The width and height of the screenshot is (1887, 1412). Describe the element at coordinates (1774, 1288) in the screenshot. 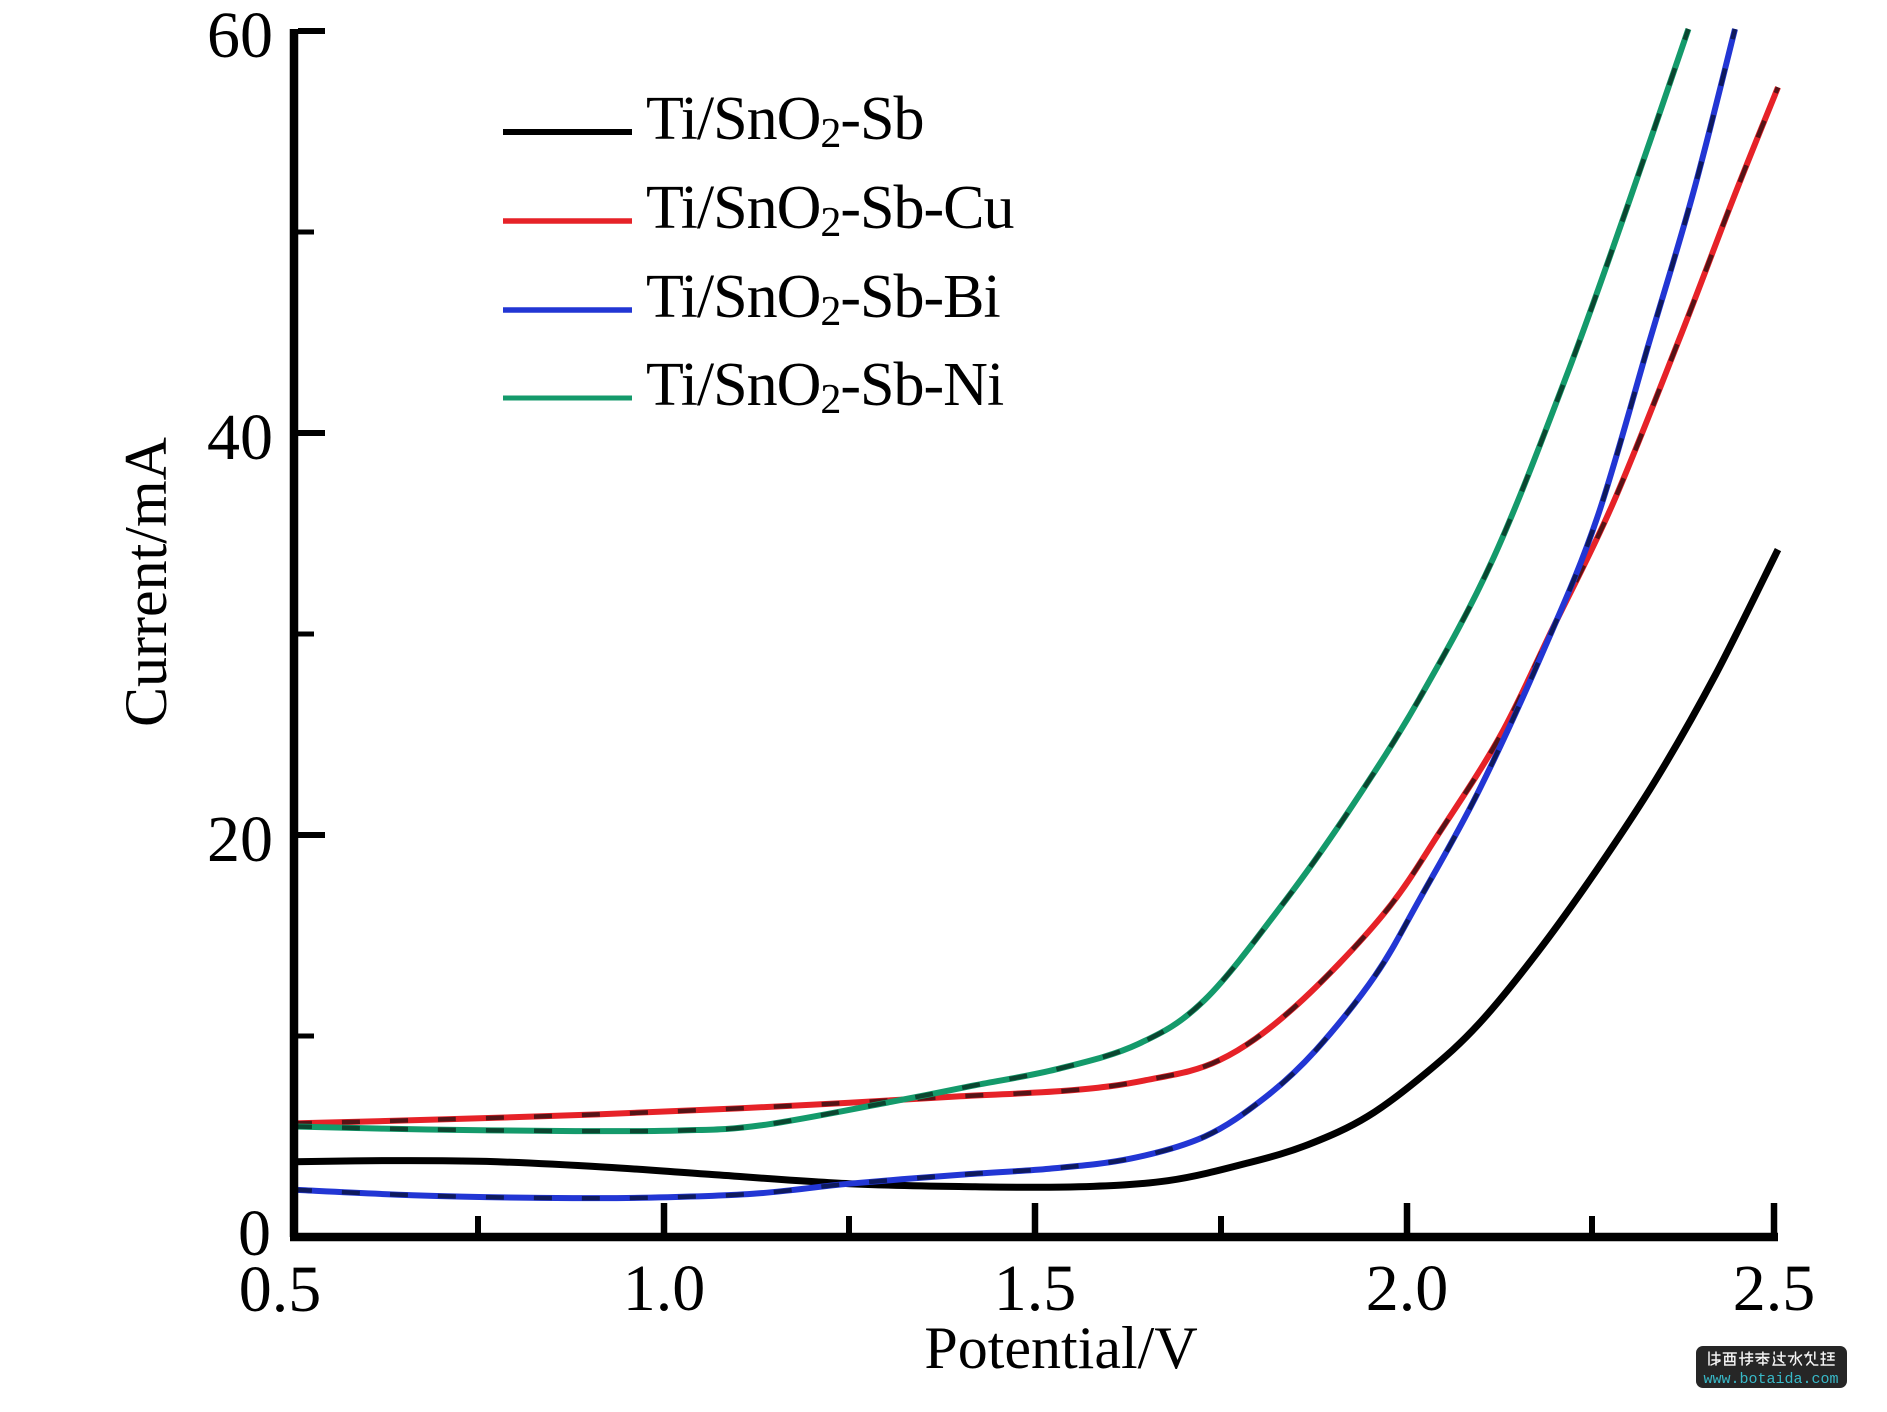

I see `svg-text: 2.5` at that location.